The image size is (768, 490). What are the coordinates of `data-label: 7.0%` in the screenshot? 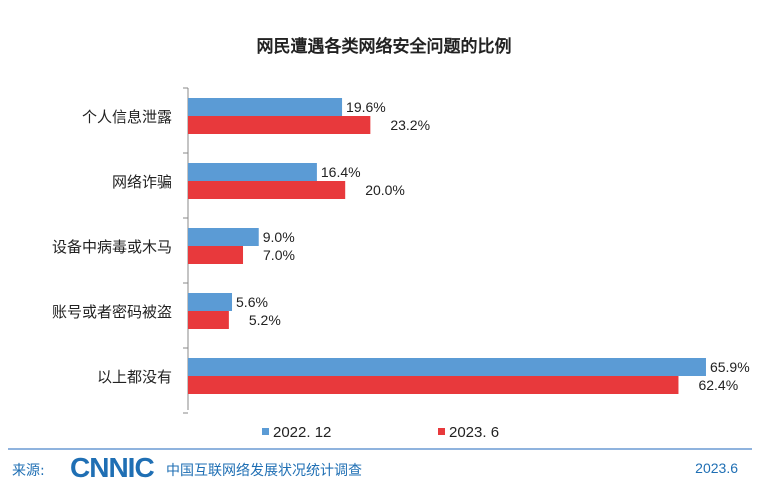 It's located at (279, 255).